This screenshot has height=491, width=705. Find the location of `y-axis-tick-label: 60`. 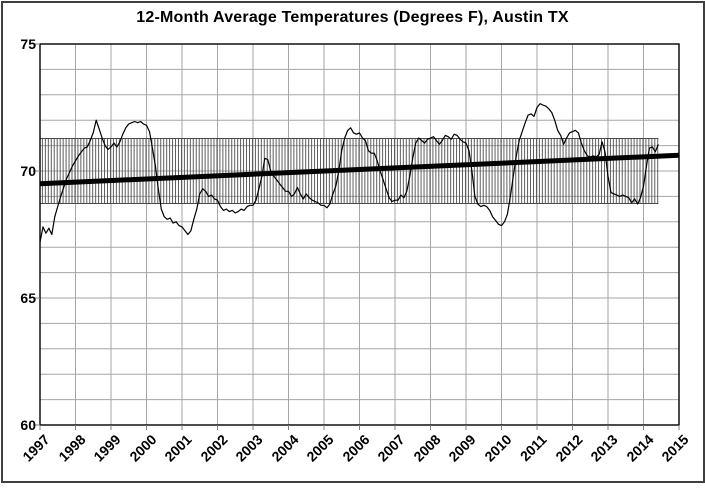

y-axis-tick-label: 60 is located at coordinates (28, 425).